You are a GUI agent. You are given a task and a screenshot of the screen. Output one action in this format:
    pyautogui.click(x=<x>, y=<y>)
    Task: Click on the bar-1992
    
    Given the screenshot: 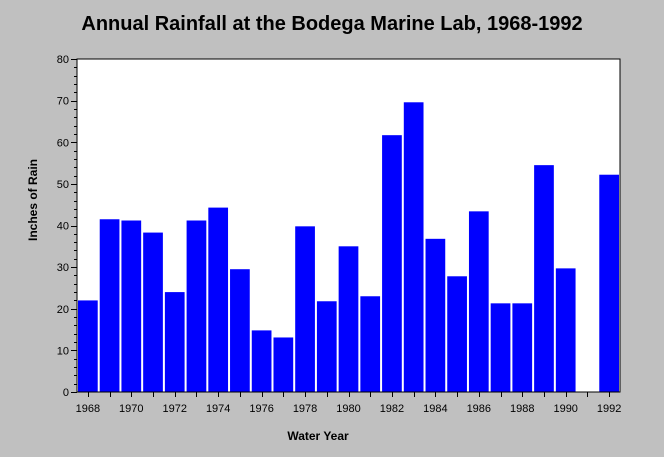 What is the action you would take?
    pyautogui.click(x=609, y=283)
    